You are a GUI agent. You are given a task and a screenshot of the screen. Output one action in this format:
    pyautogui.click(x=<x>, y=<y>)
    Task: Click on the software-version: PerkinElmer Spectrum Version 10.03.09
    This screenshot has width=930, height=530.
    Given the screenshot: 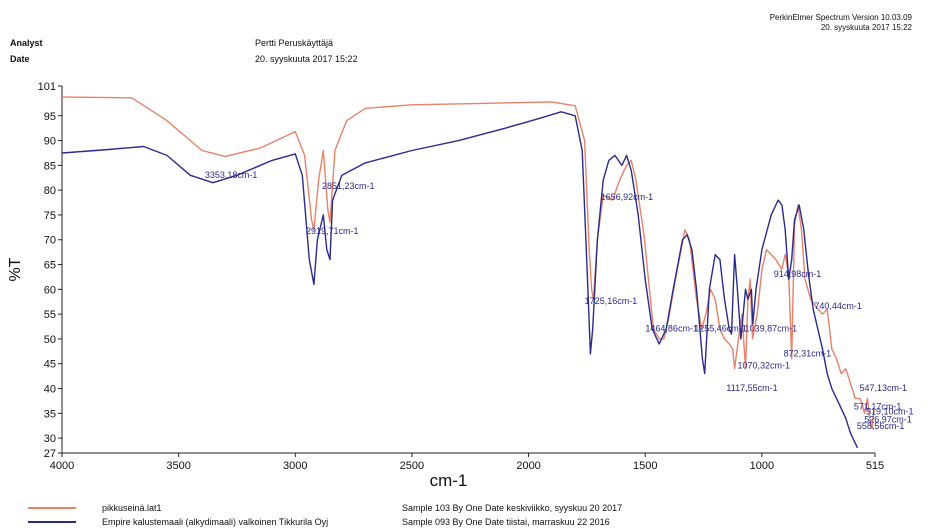 What is the action you would take?
    pyautogui.click(x=840, y=17)
    